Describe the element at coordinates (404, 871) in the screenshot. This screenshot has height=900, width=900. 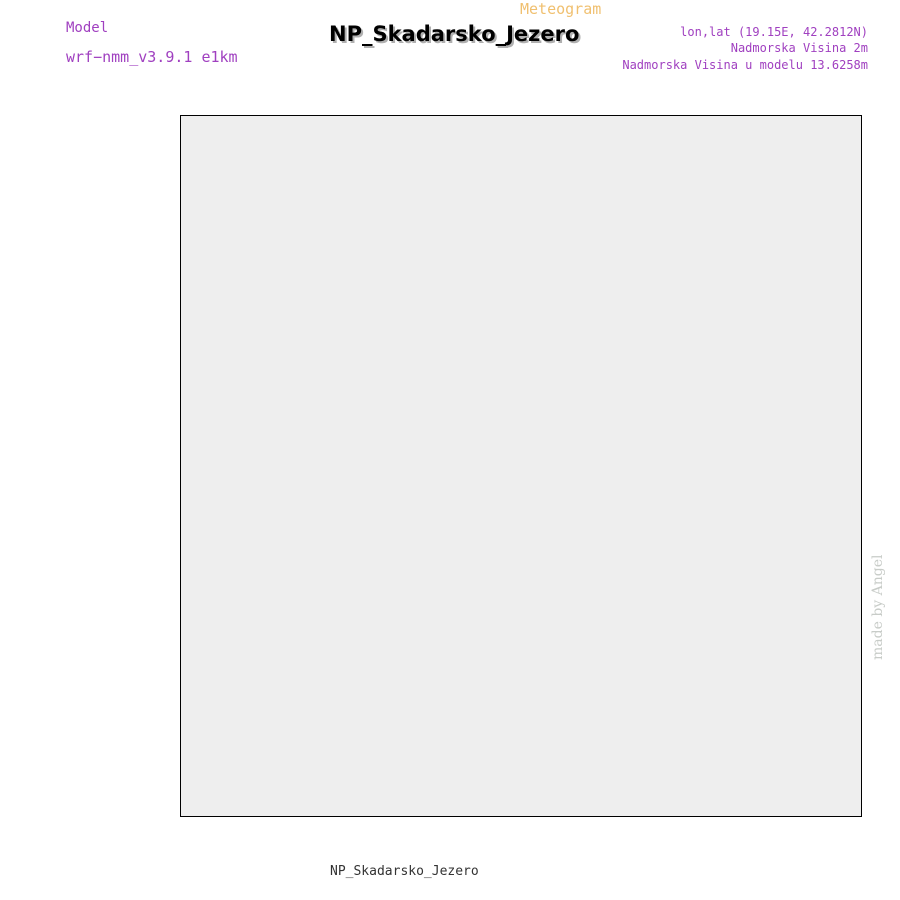
I see `footer-station: NP_Skadarsko_Jezero` at that location.